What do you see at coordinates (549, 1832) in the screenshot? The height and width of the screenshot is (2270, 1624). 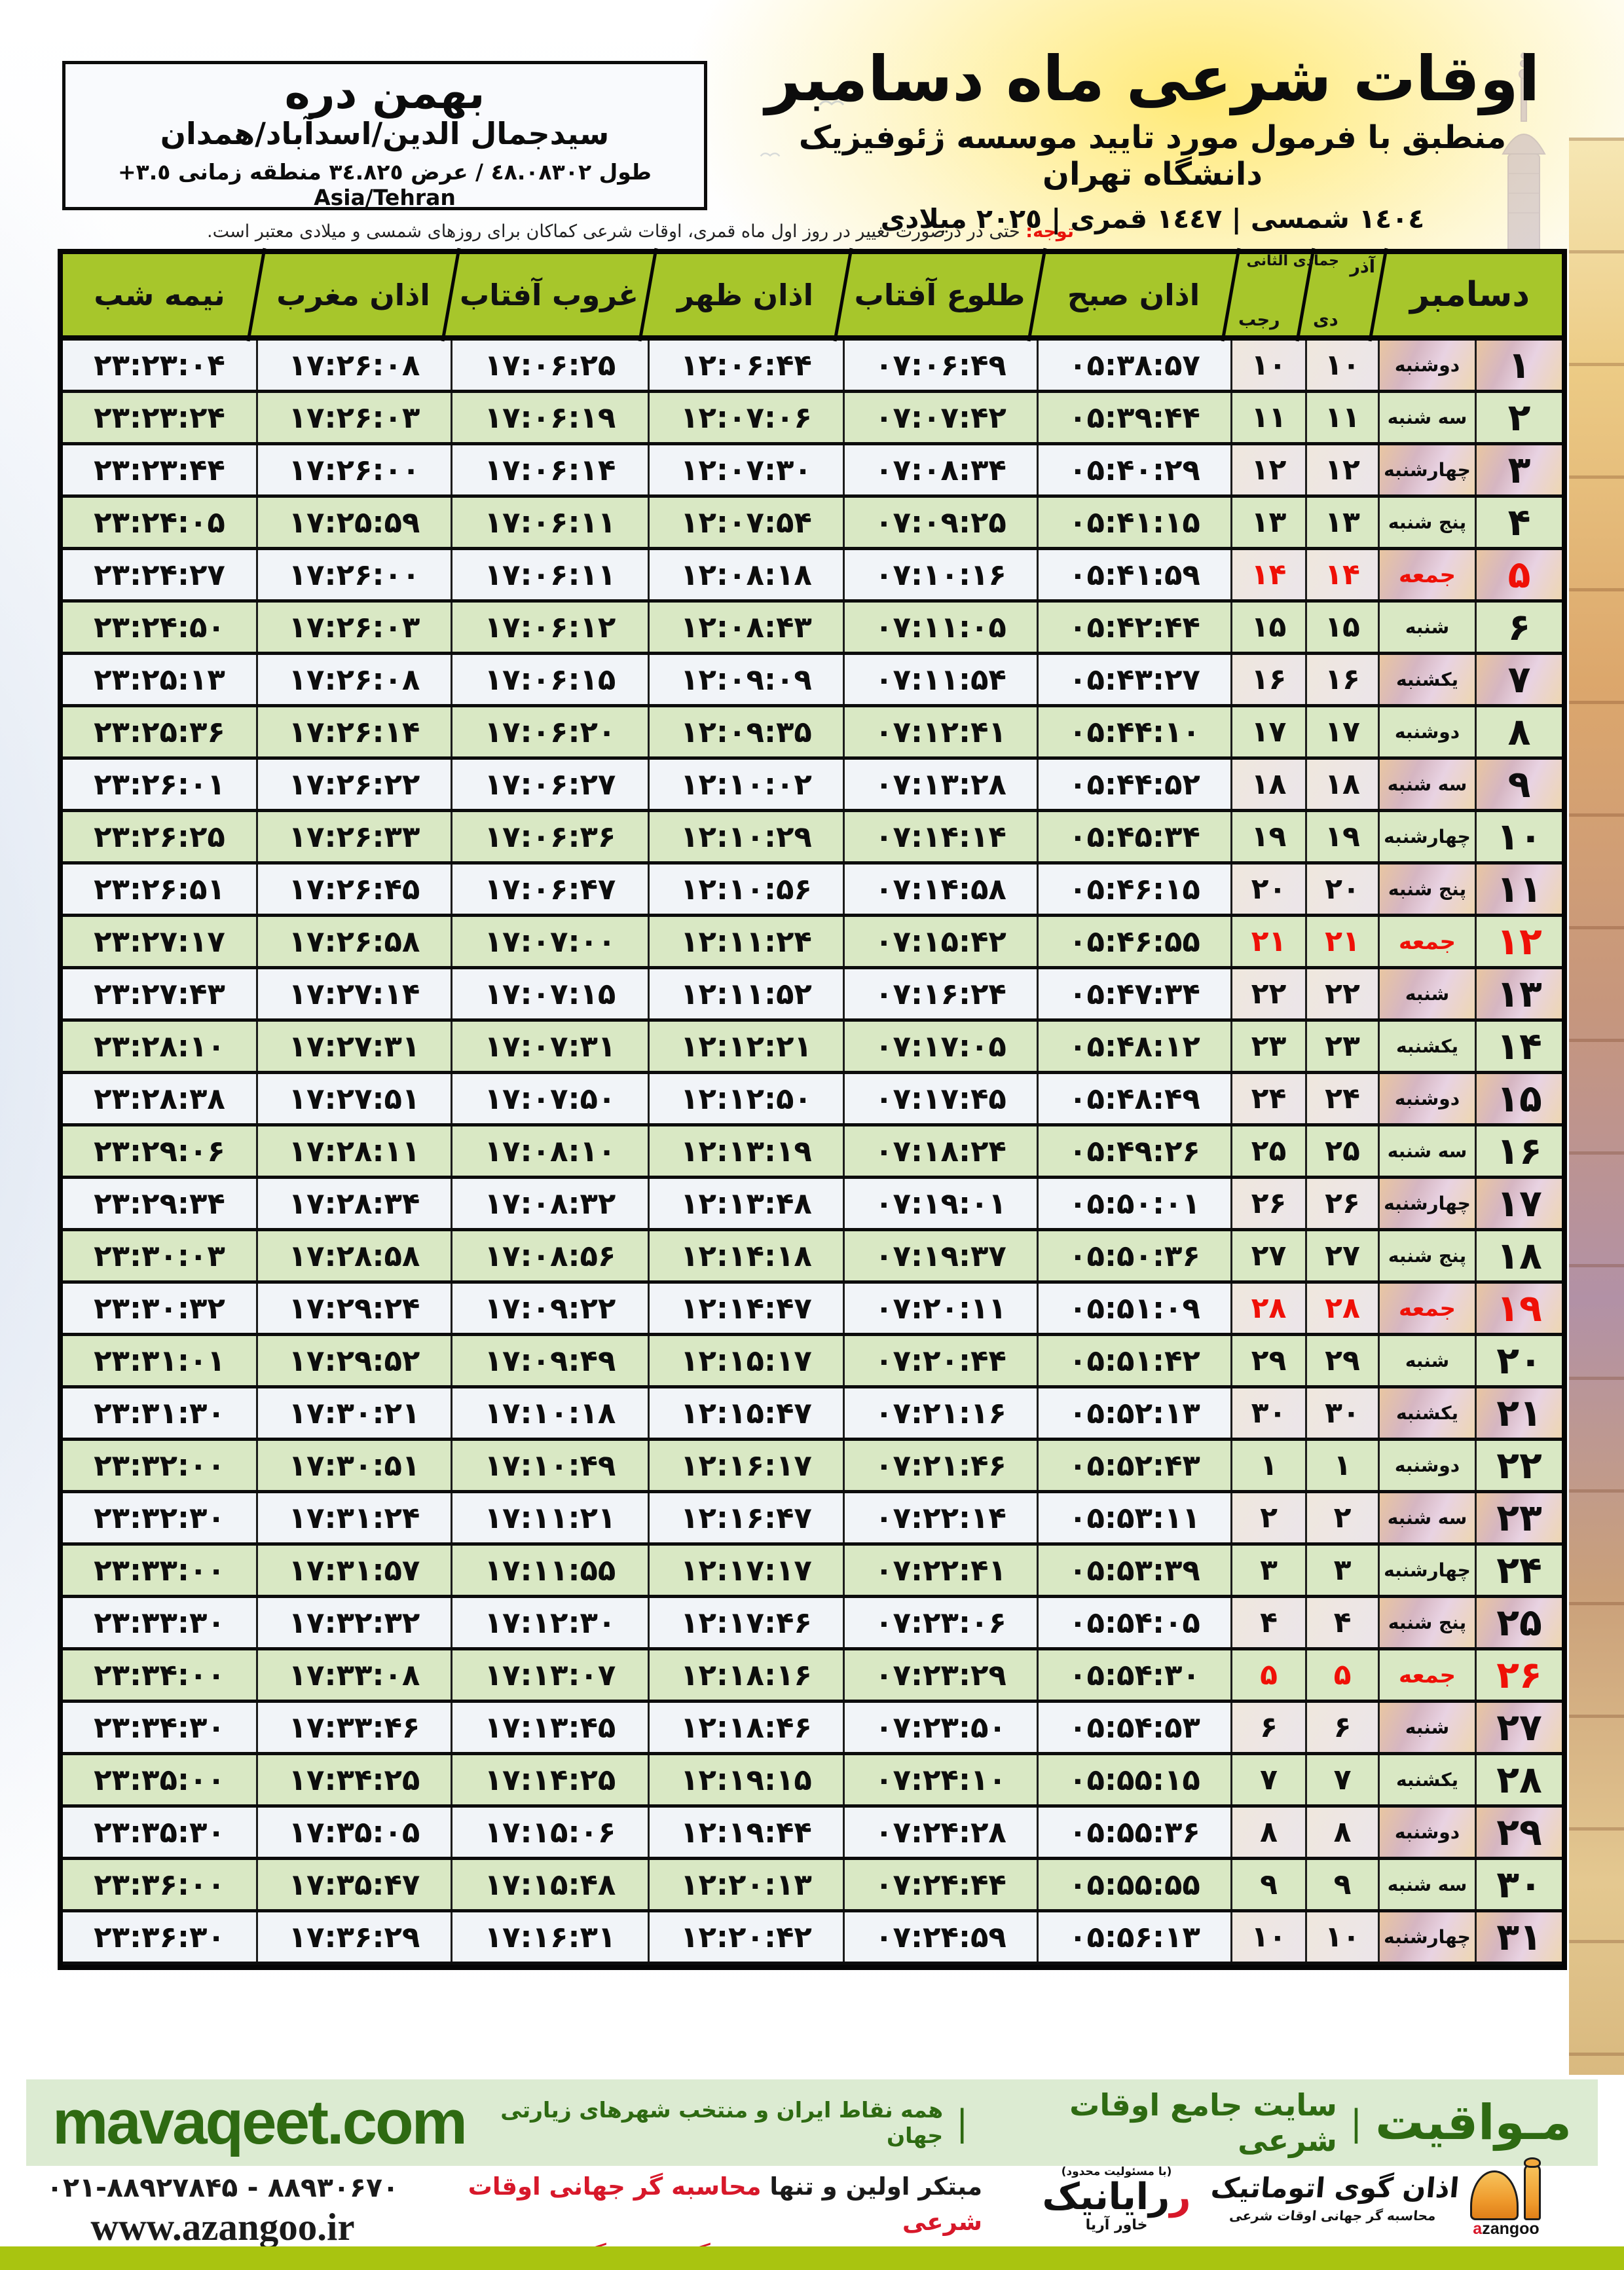 I see `sunset-time: ۱۷:۱۵:۰۶` at bounding box center [549, 1832].